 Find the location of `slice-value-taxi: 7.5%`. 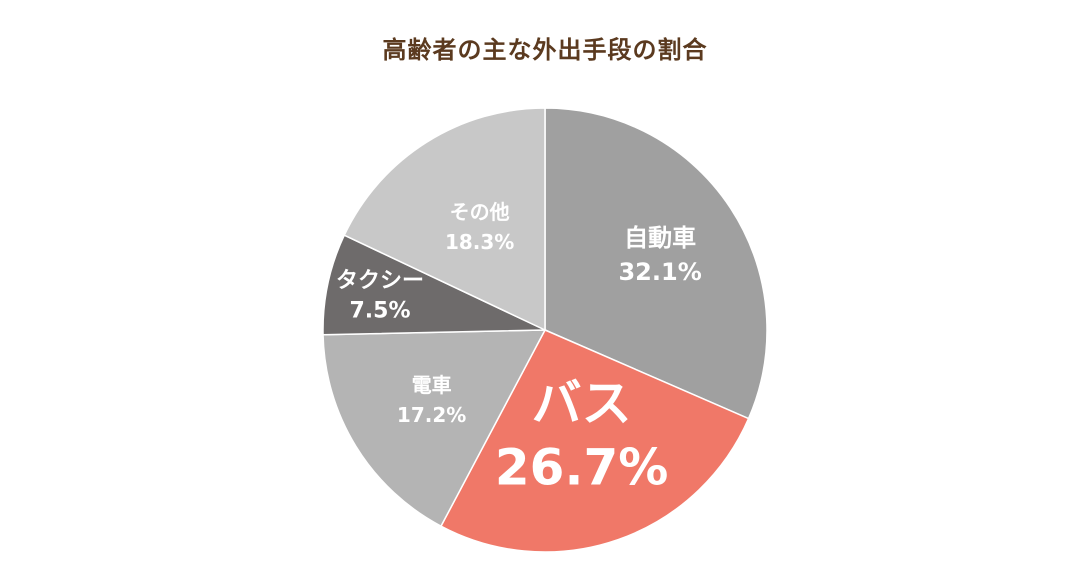

slice-value-taxi: 7.5% is located at coordinates (379, 311).